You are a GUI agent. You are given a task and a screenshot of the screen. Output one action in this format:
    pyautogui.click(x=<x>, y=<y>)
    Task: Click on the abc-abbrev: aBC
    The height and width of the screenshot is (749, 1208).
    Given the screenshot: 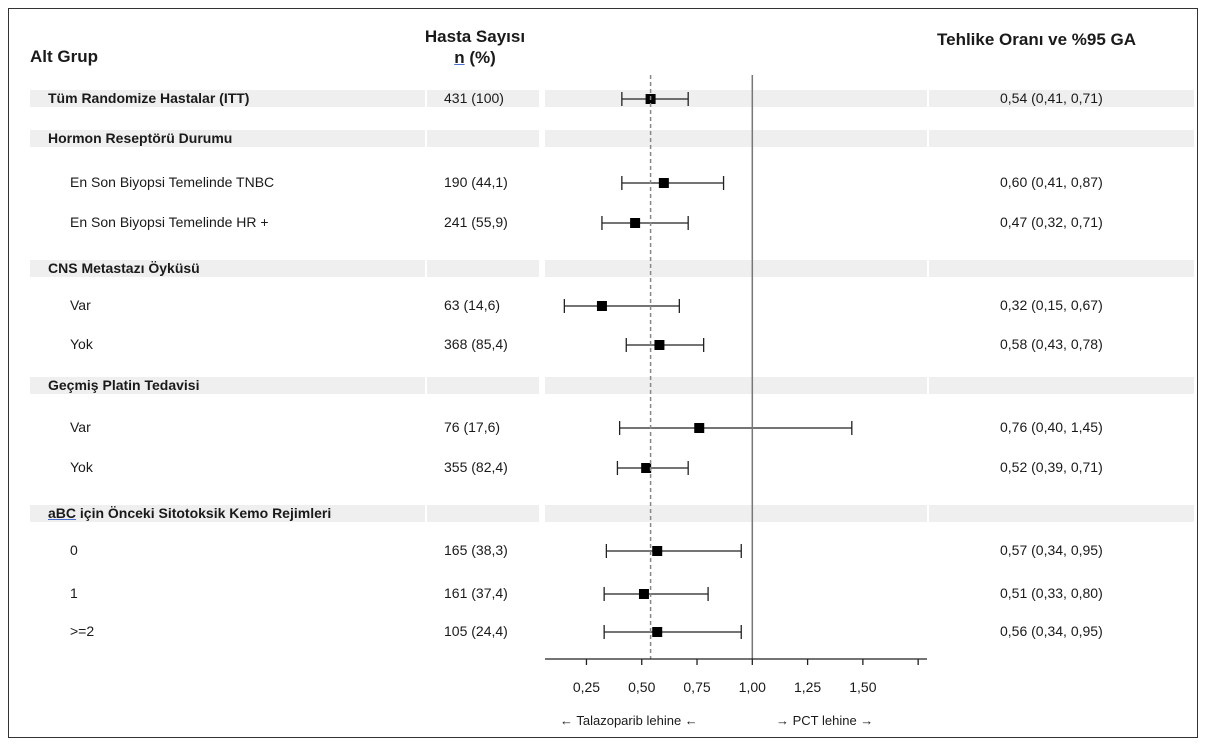 What is the action you would take?
    pyautogui.click(x=62, y=513)
    